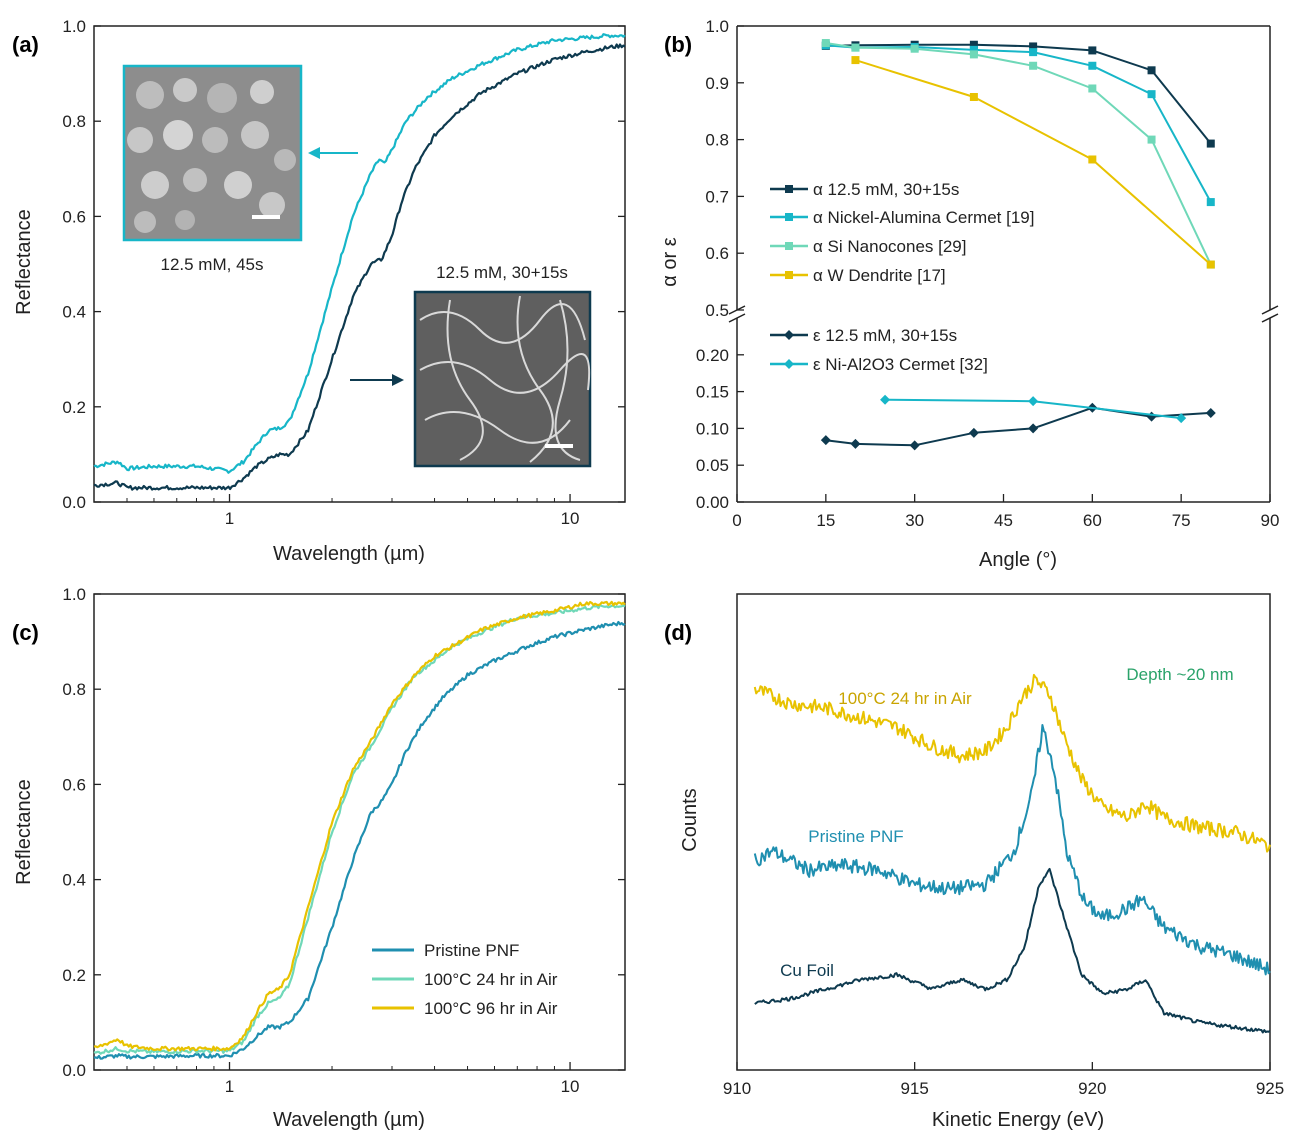  What do you see at coordinates (229, 518) in the screenshot?
I see `xtick-label-a: 1` at bounding box center [229, 518].